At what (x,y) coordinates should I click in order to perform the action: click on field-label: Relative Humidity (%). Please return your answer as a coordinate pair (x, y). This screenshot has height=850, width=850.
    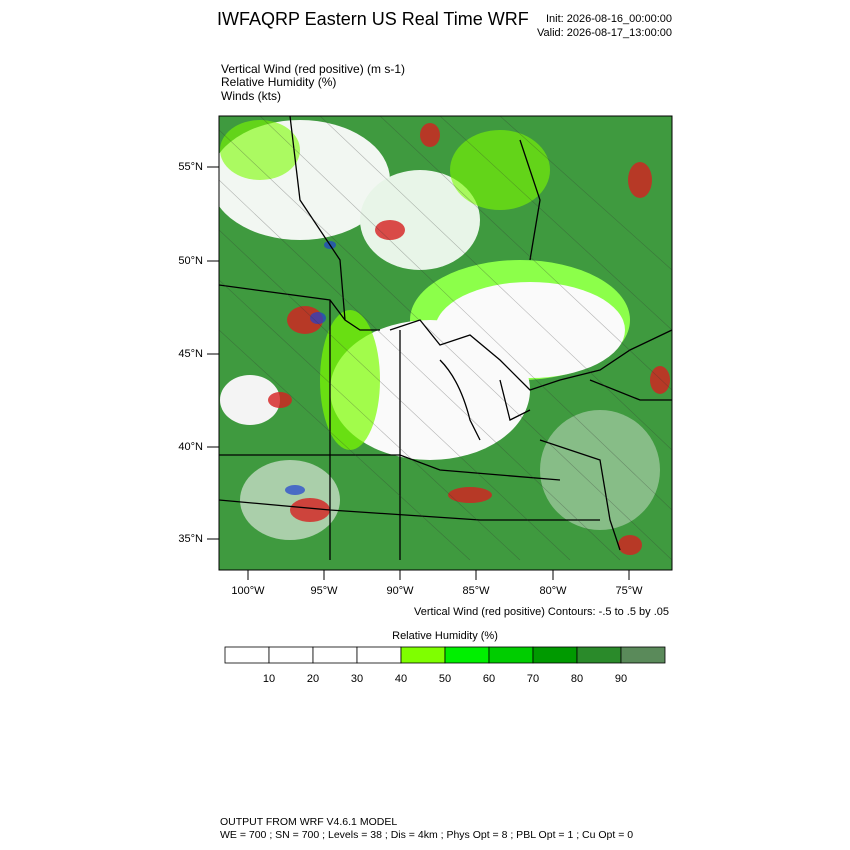
    Looking at the image, I should click on (278, 82).